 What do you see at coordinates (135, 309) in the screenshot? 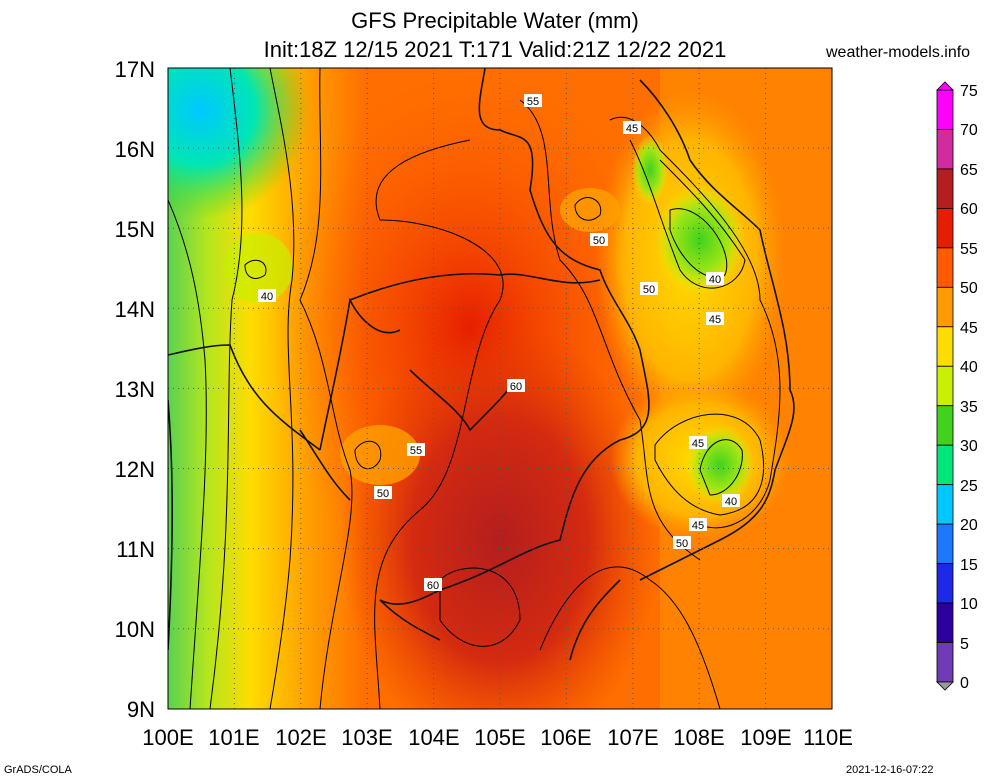
I see `lat-label: 14N` at bounding box center [135, 309].